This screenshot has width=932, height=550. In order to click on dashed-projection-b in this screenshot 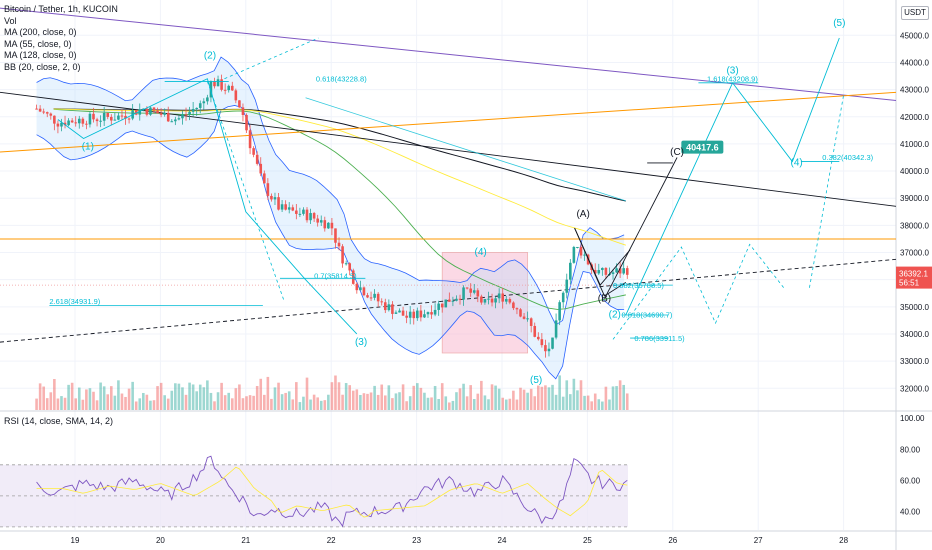, I will do `click(826, 191)`.